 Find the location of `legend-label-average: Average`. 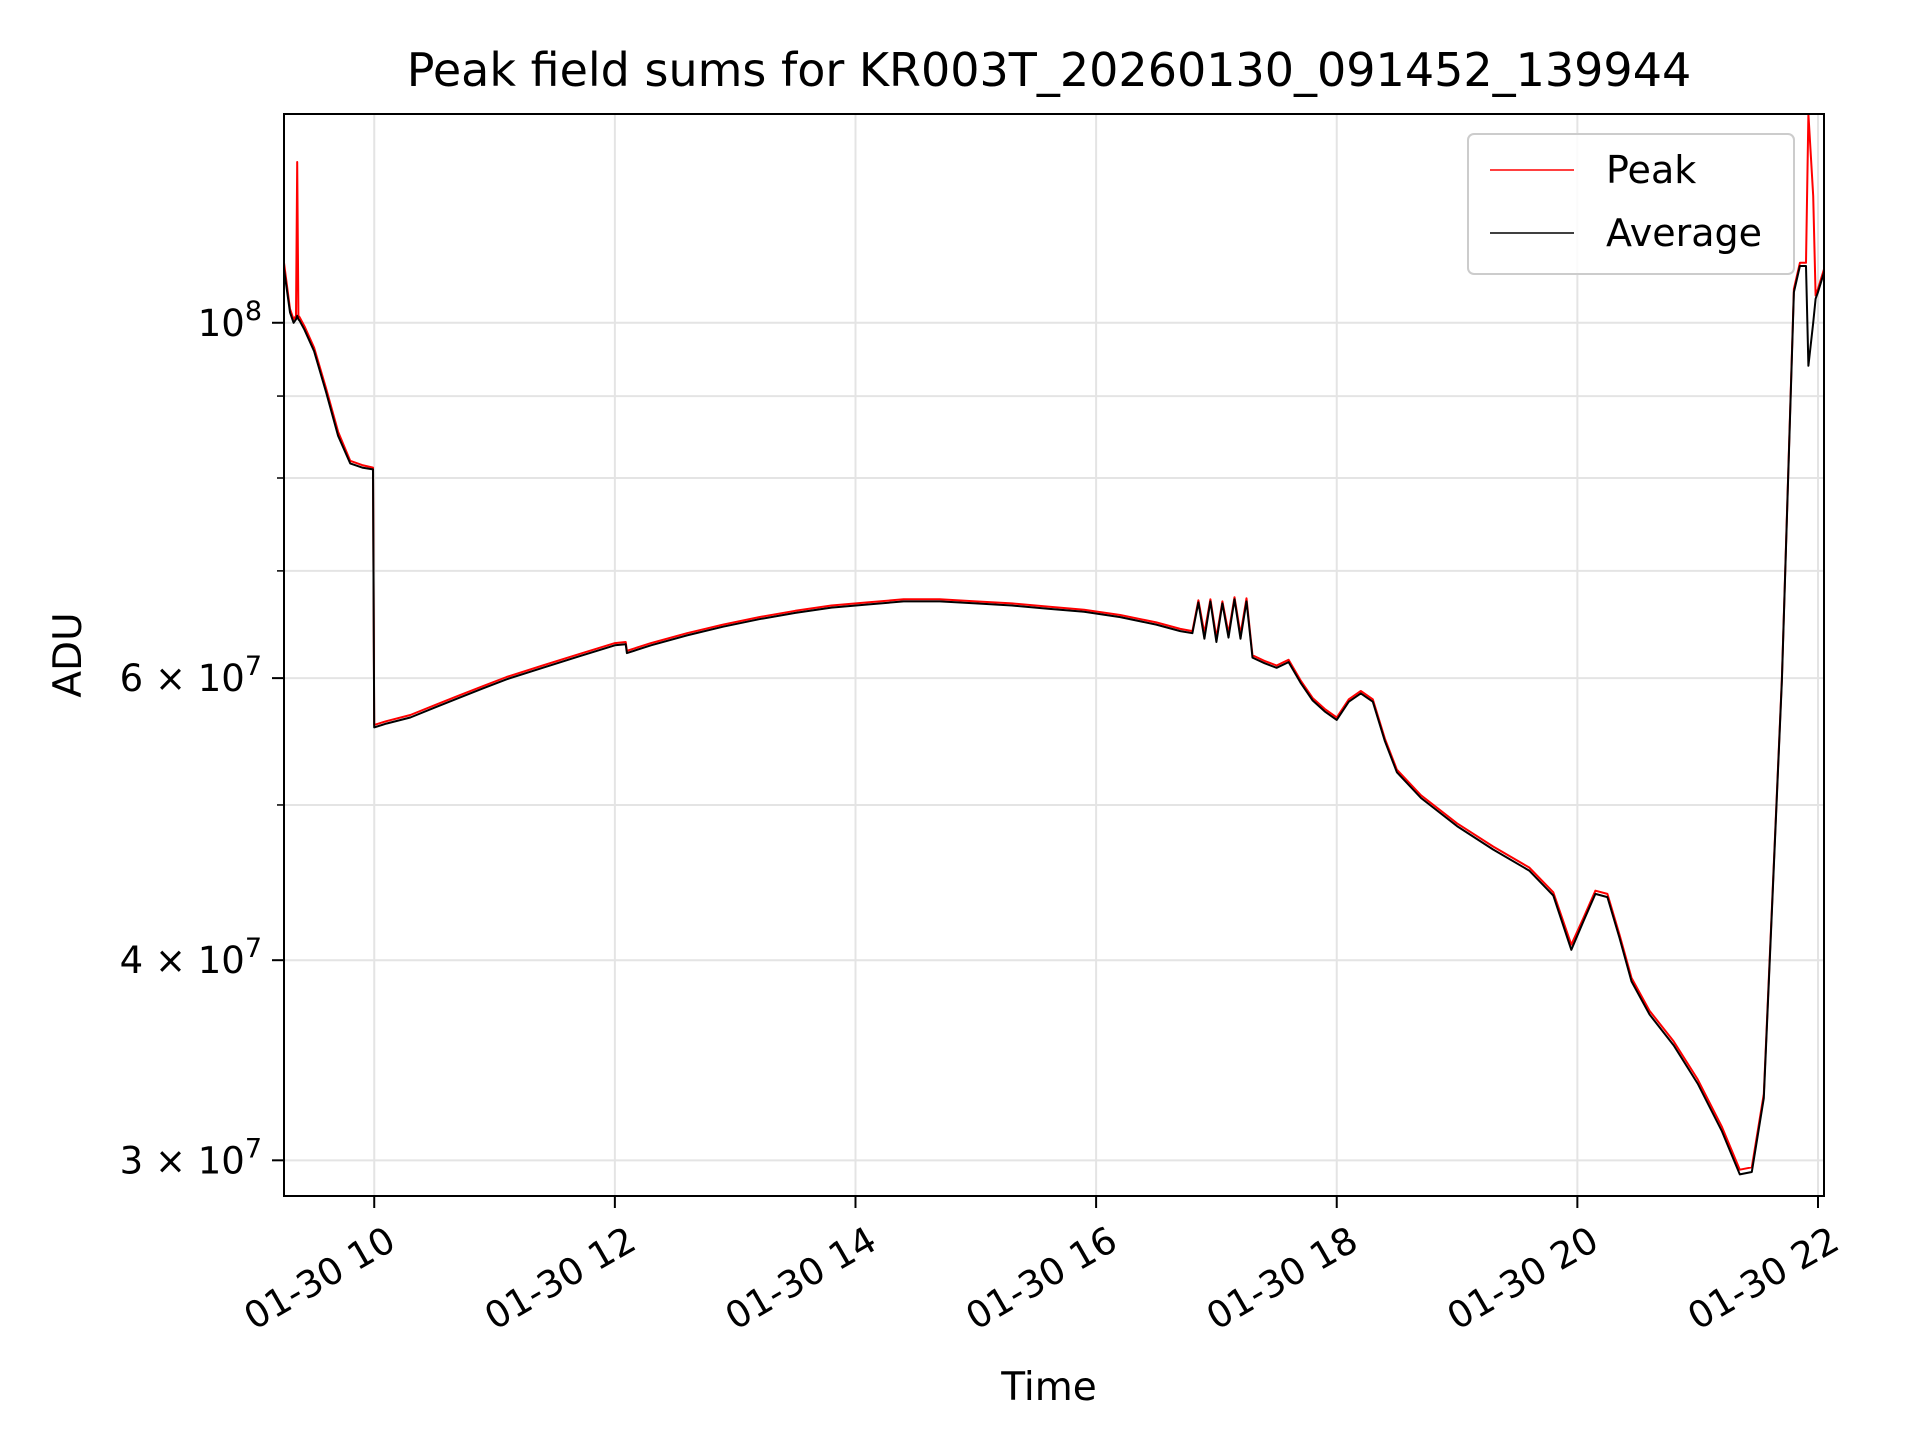

legend-label-average: Average is located at coordinates (1684, 233).